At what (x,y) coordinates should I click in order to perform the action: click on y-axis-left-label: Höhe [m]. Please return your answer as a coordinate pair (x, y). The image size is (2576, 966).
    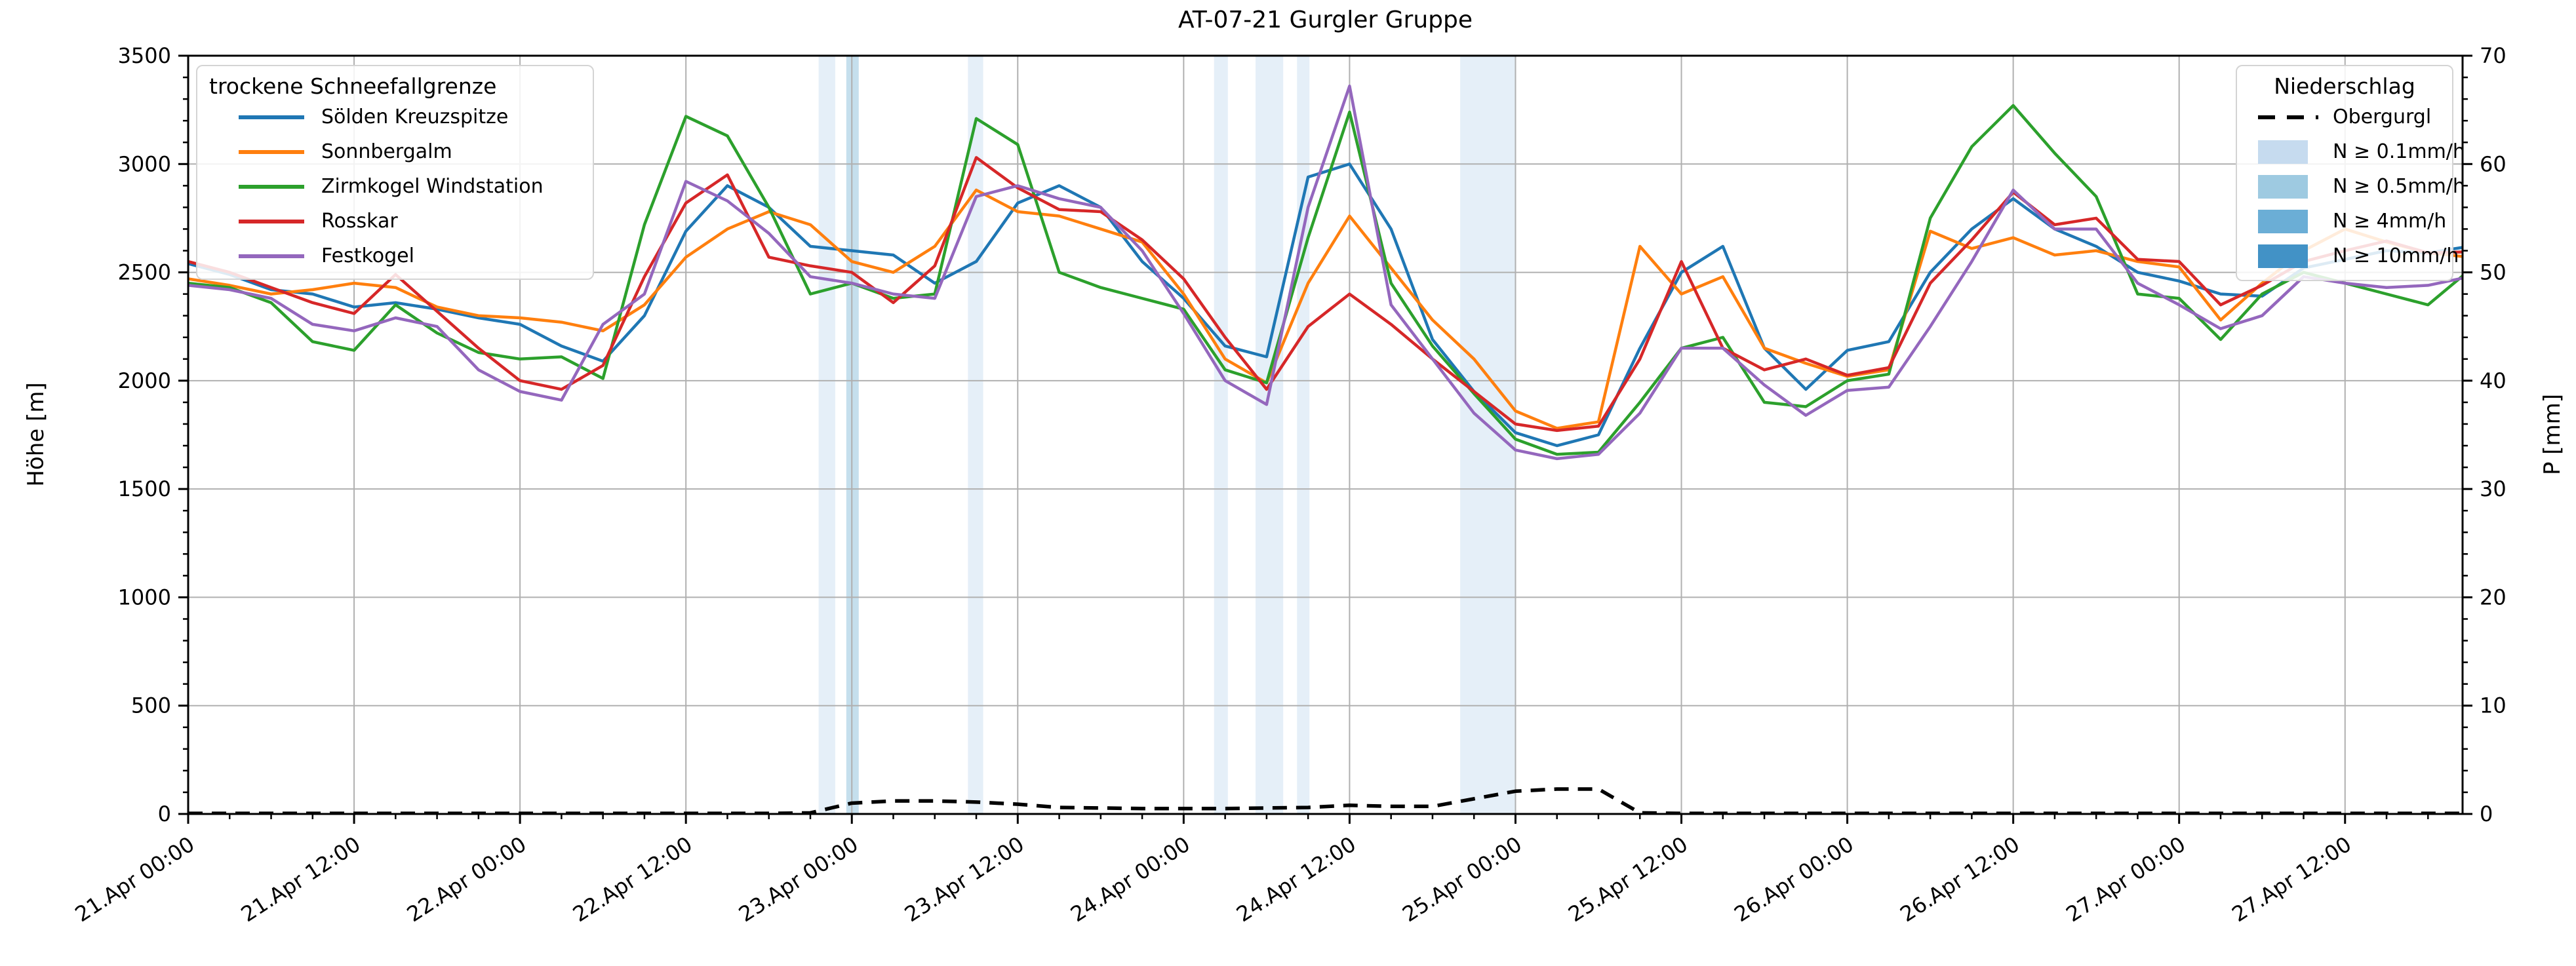
    Looking at the image, I should click on (36, 434).